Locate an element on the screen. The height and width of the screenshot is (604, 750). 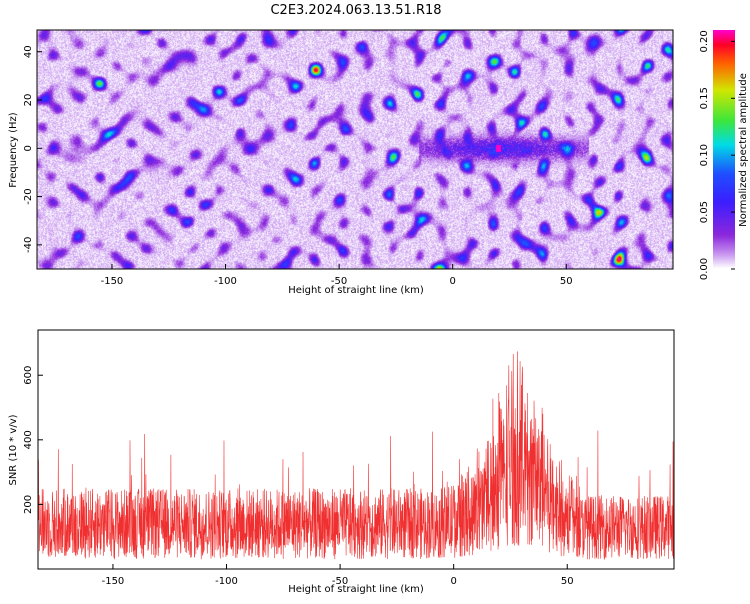
heatmap-x-tick-label: -150 is located at coordinates (112, 281).